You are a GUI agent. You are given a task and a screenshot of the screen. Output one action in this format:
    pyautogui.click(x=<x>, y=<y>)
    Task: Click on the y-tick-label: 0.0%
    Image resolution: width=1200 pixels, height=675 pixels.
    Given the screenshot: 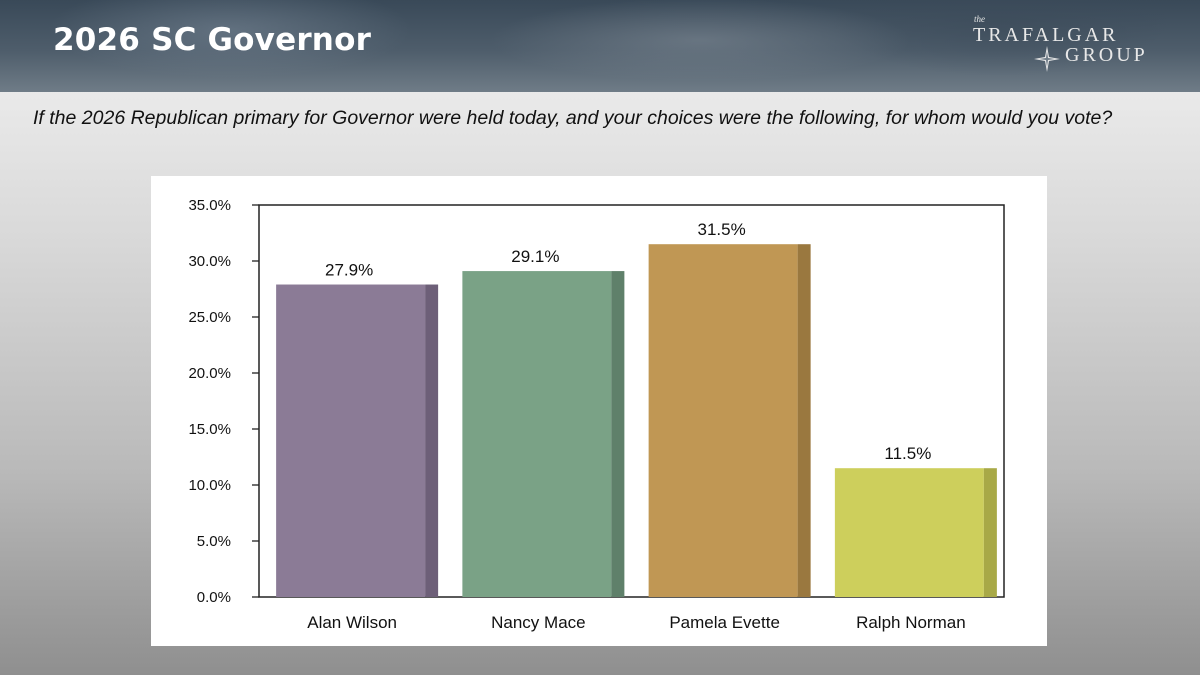 What is the action you would take?
    pyautogui.click(x=214, y=597)
    